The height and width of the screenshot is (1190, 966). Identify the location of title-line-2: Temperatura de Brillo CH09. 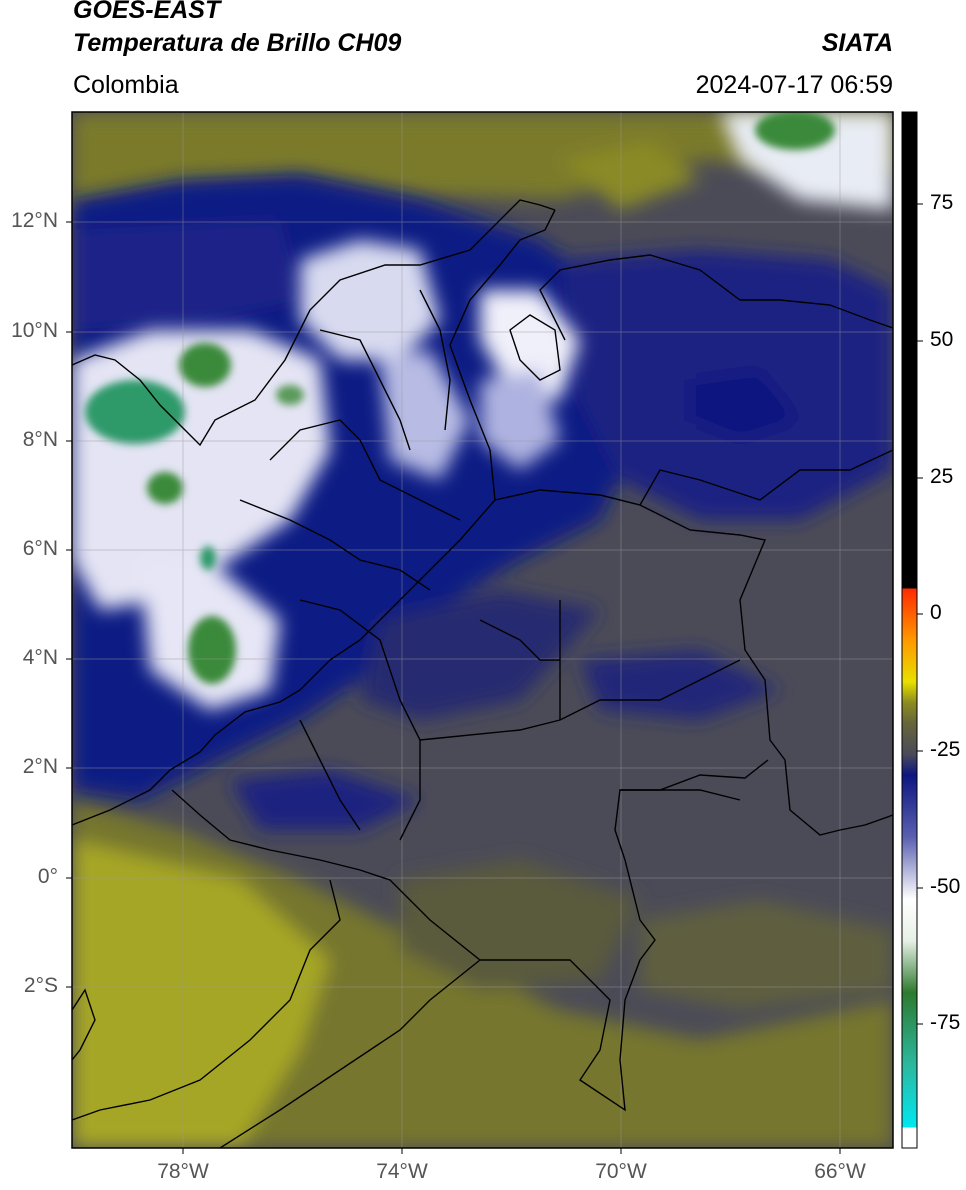
(237, 43).